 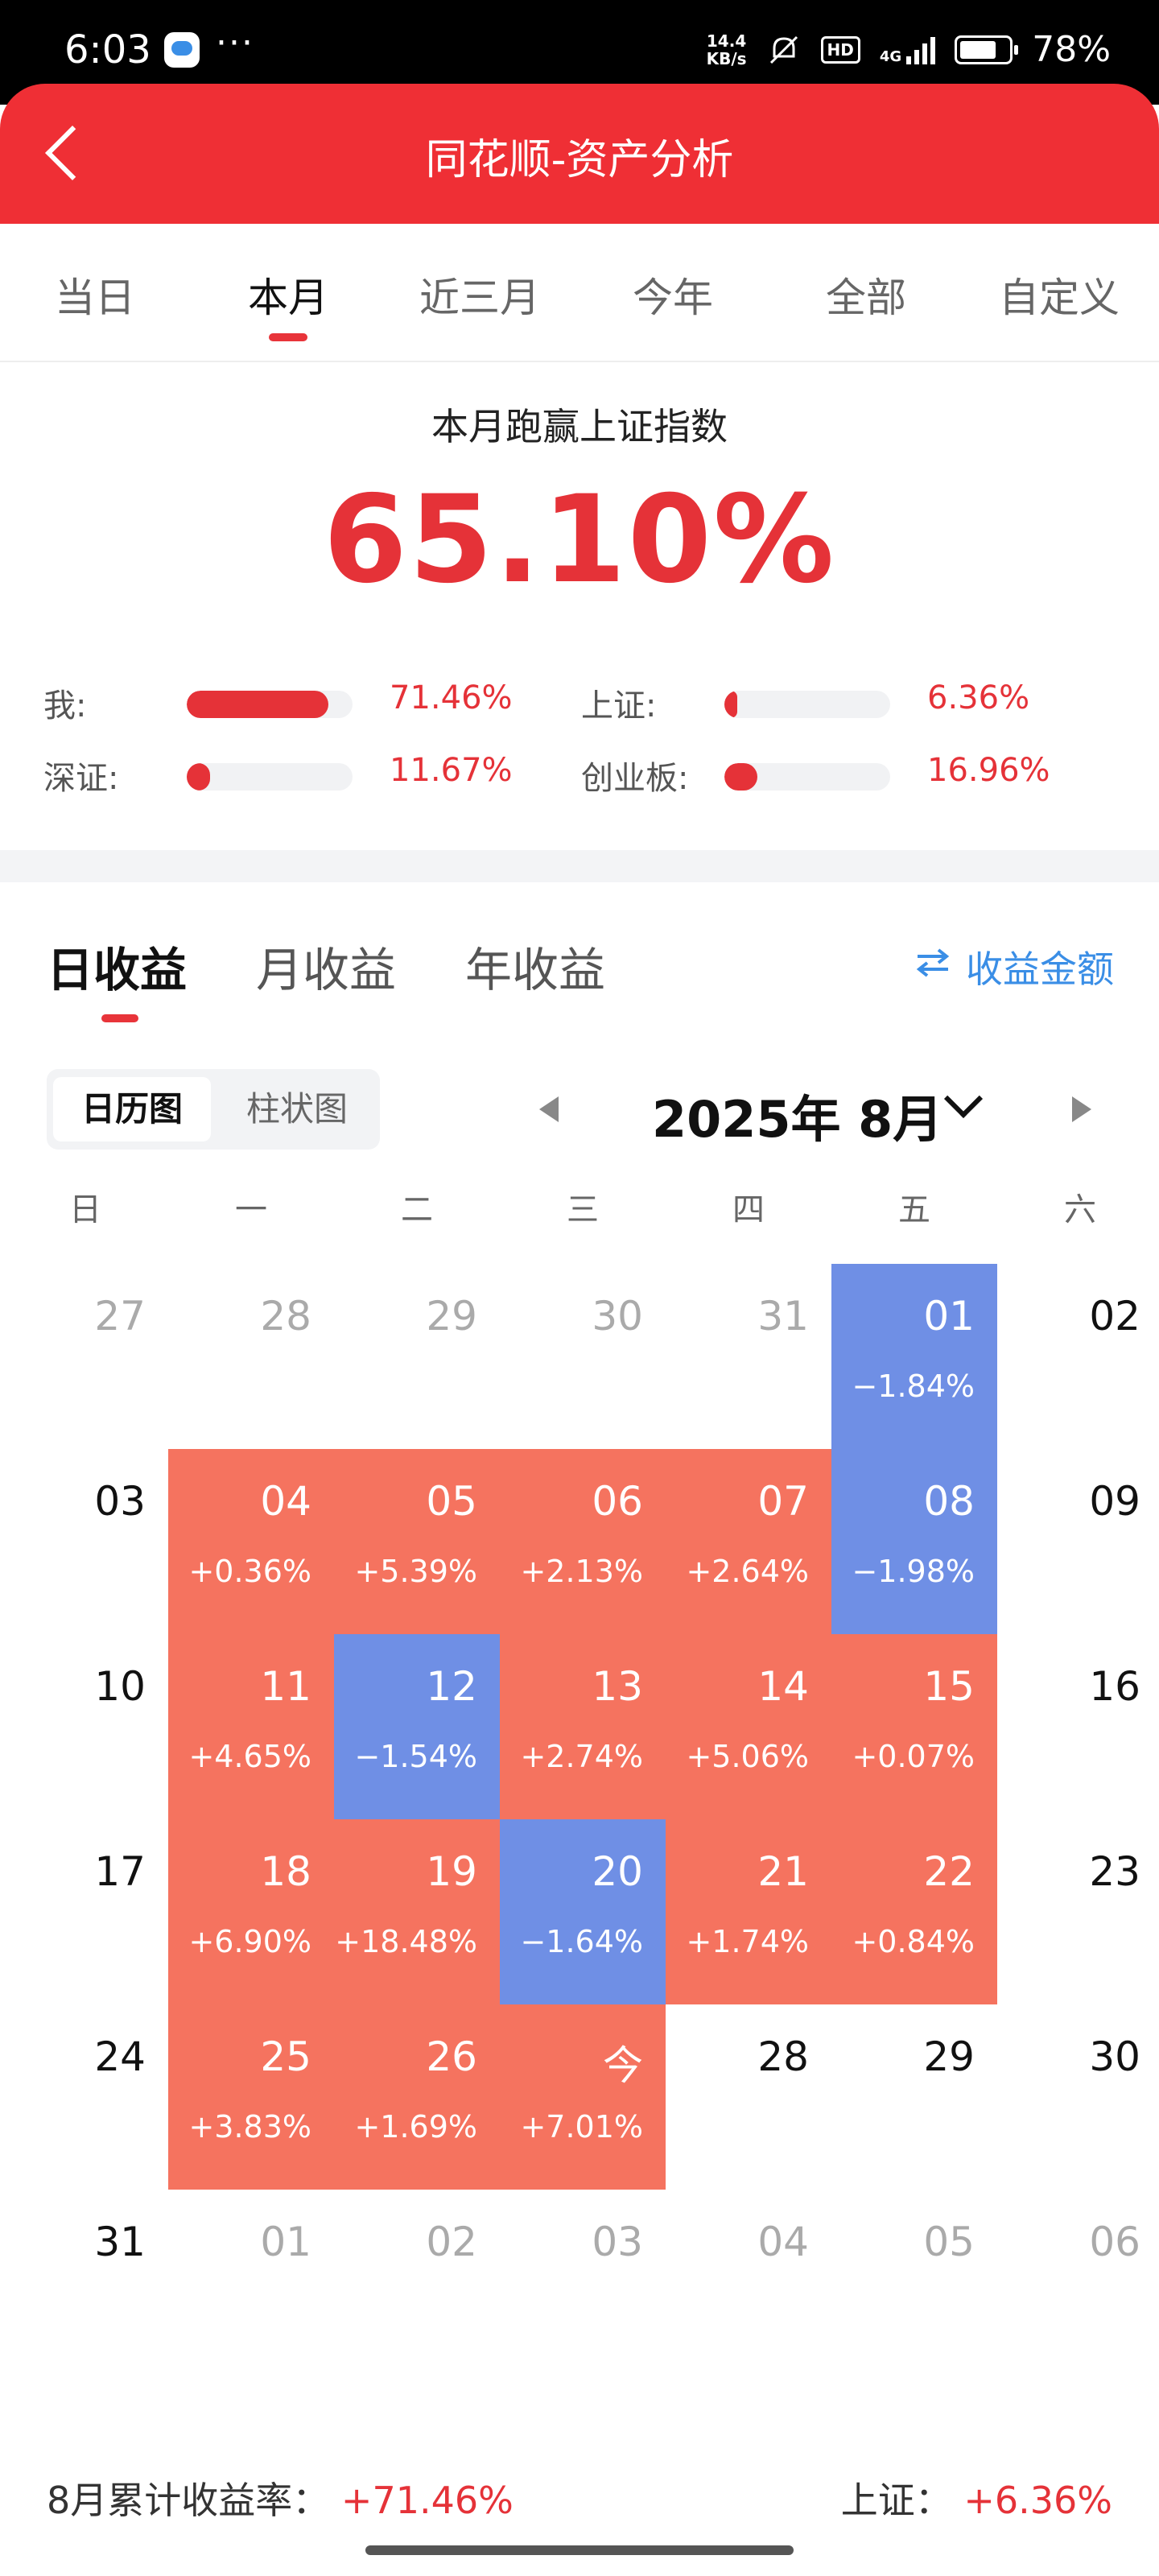 What do you see at coordinates (581, 1571) in the screenshot?
I see `calendar-day-return: +2.13%` at bounding box center [581, 1571].